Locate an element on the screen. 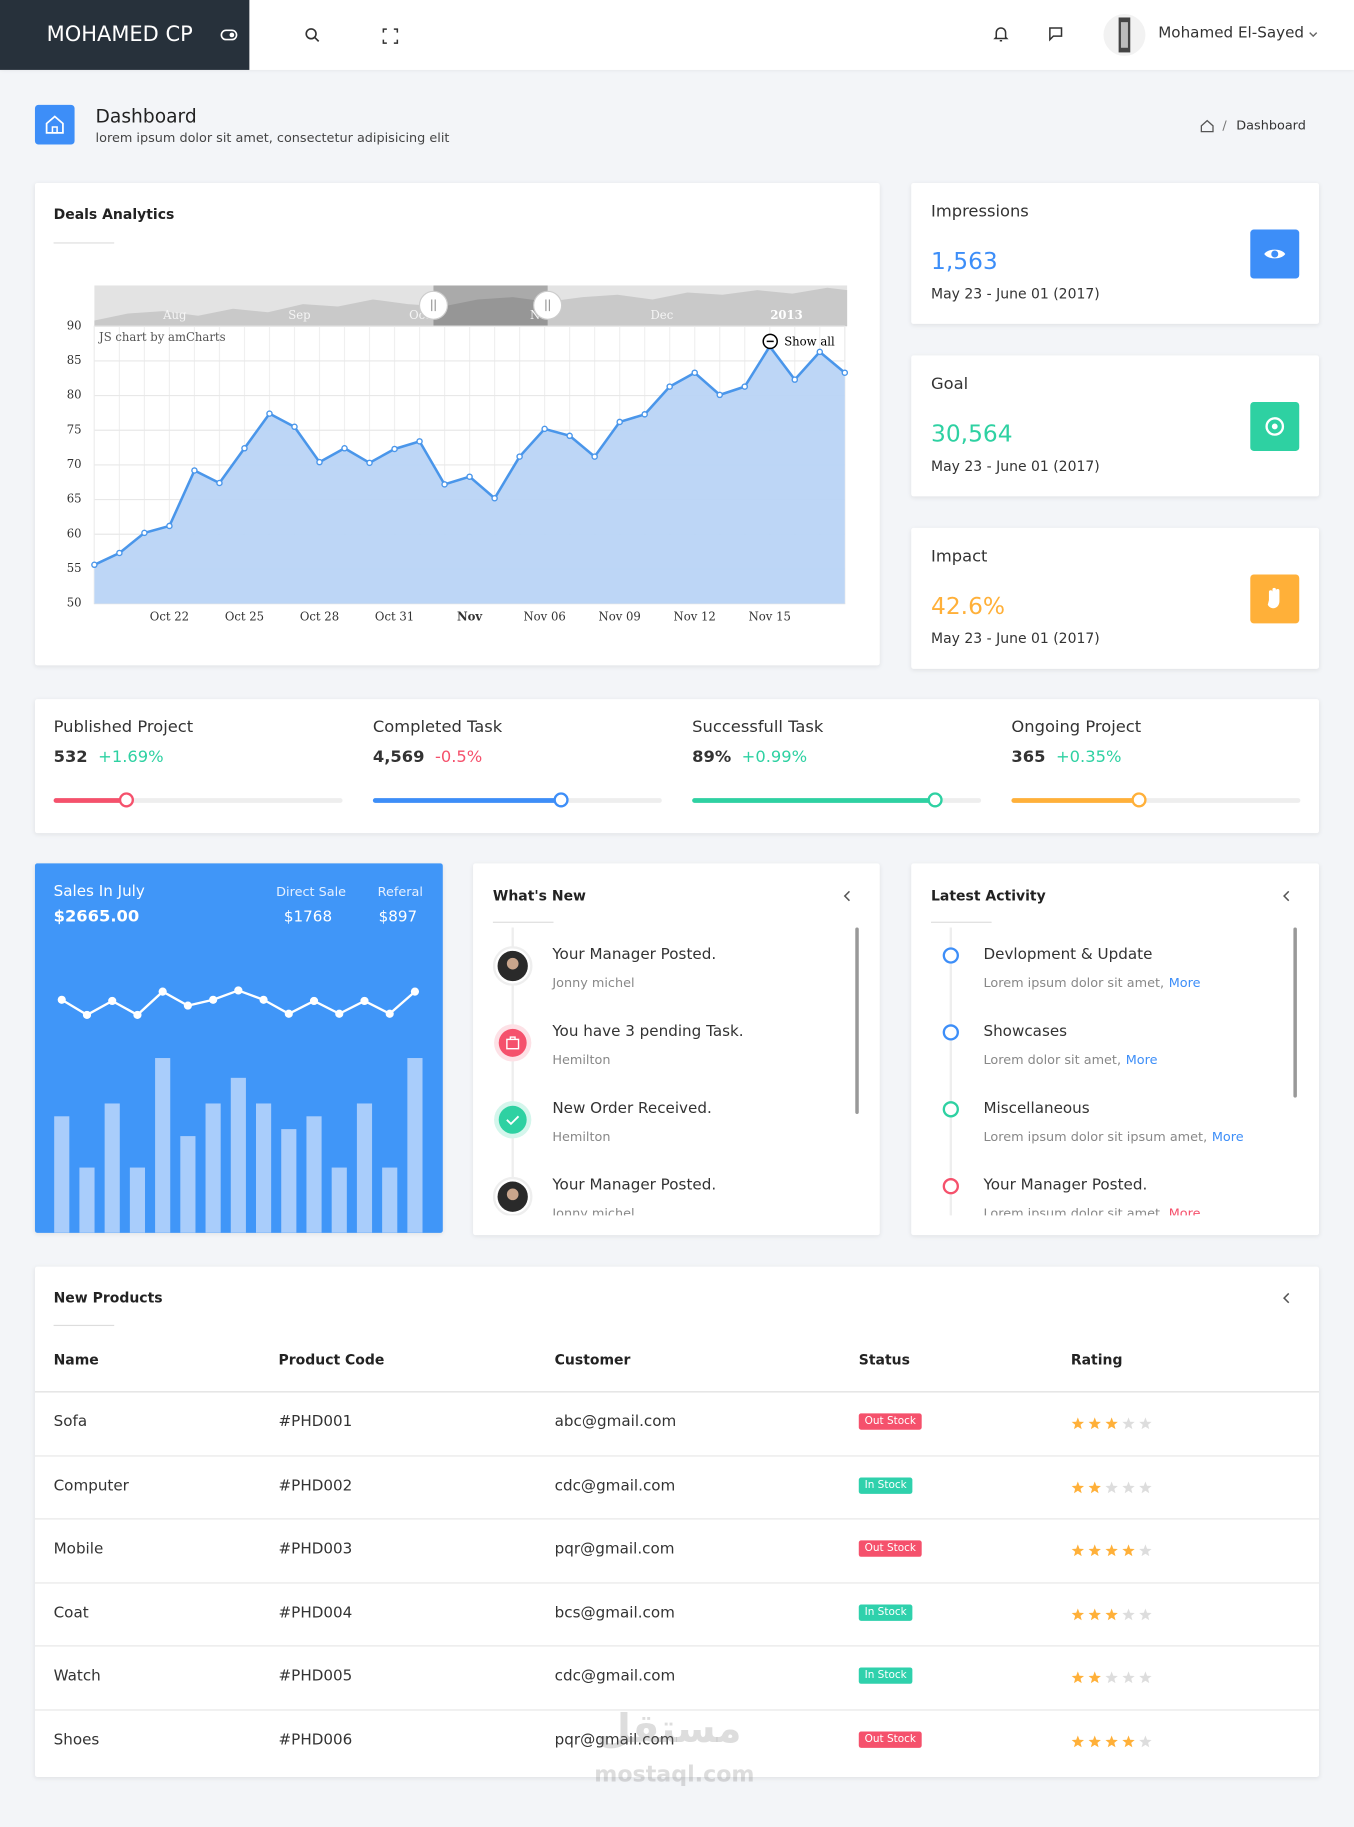  y-tick-label: 60 is located at coordinates (74, 533).